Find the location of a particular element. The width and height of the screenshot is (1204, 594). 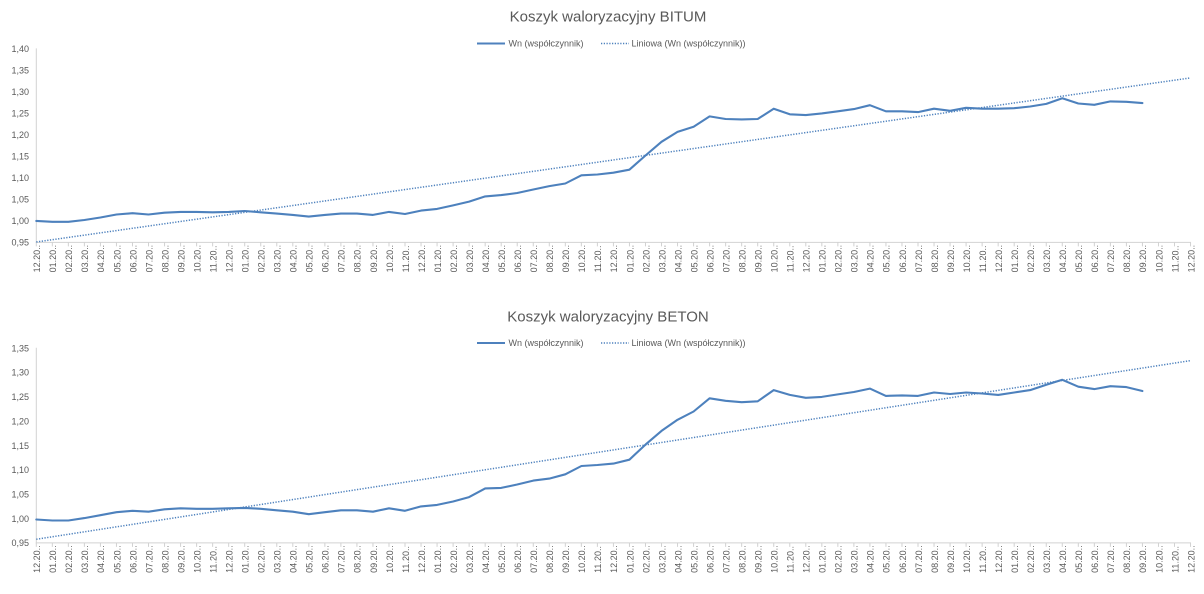

svg-text: 1,10 is located at coordinates (20, 178).